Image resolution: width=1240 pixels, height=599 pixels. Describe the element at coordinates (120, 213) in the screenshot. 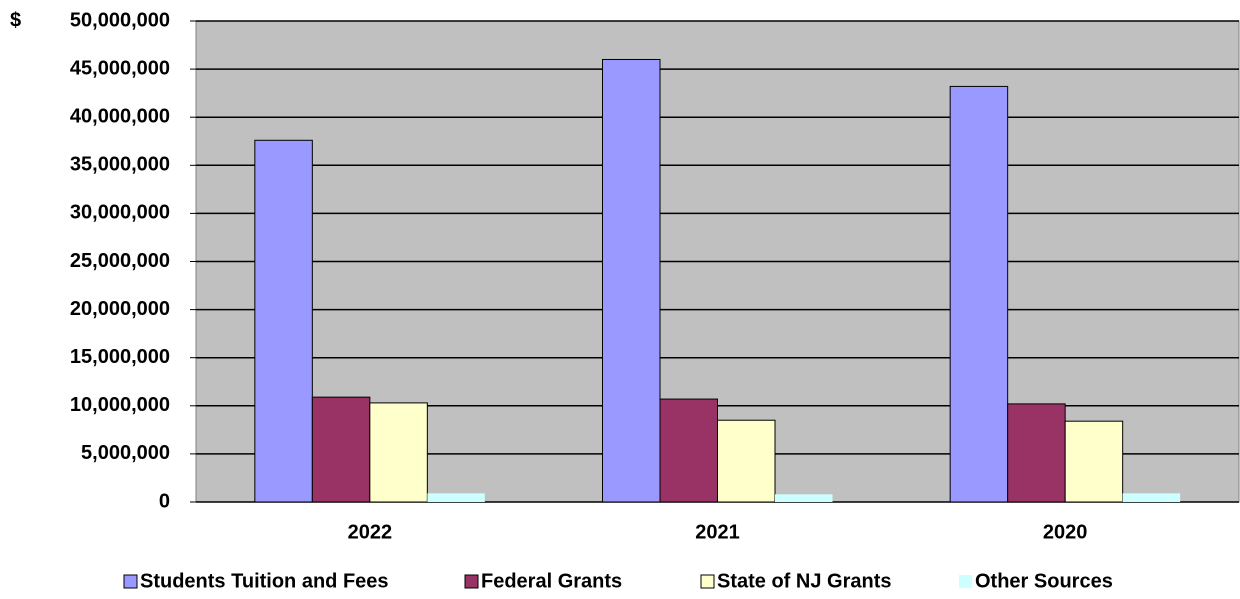

I see `y-tick-label: 30,000,000` at that location.